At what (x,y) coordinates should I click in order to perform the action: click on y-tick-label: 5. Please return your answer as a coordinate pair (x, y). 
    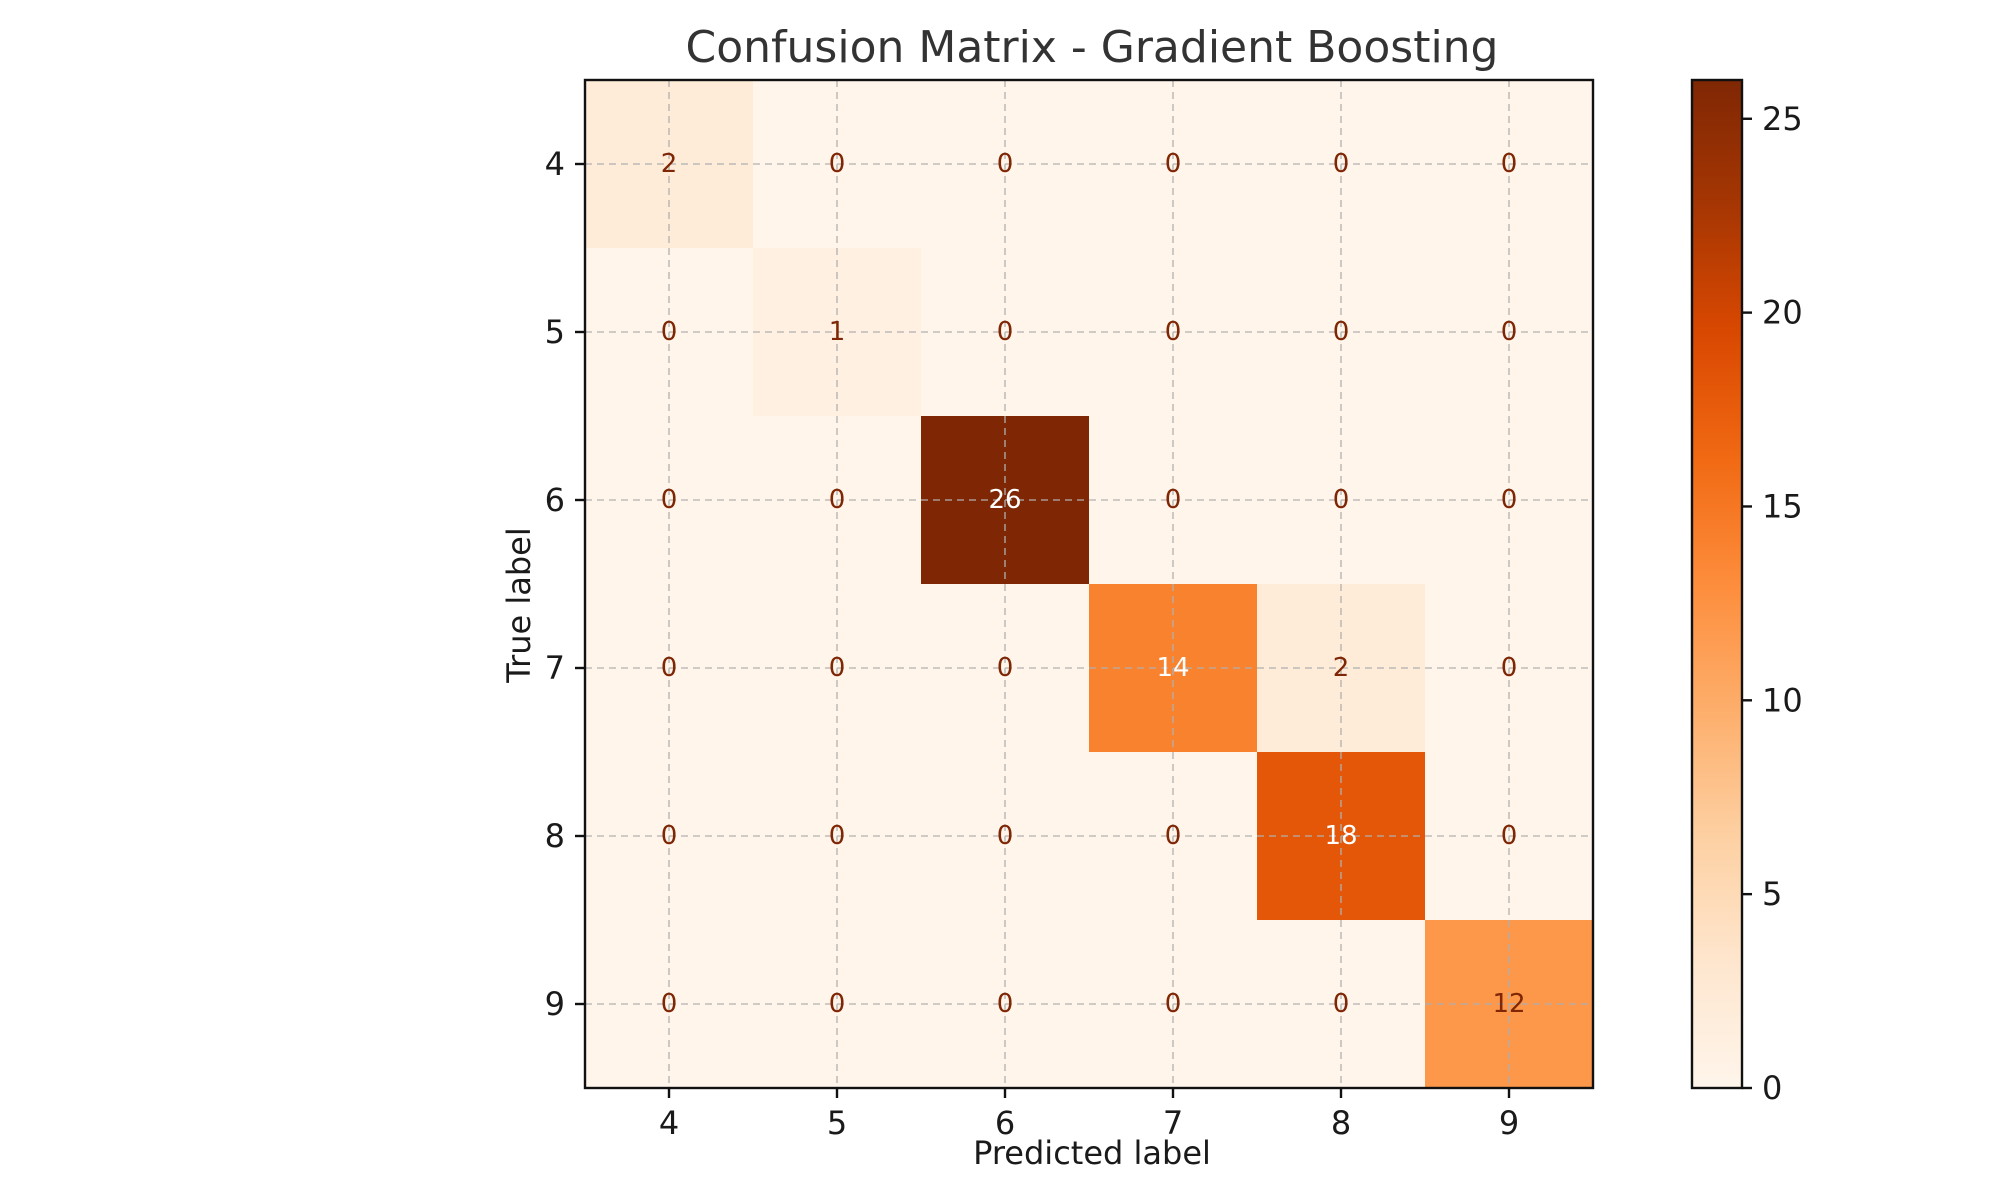
    Looking at the image, I should click on (555, 332).